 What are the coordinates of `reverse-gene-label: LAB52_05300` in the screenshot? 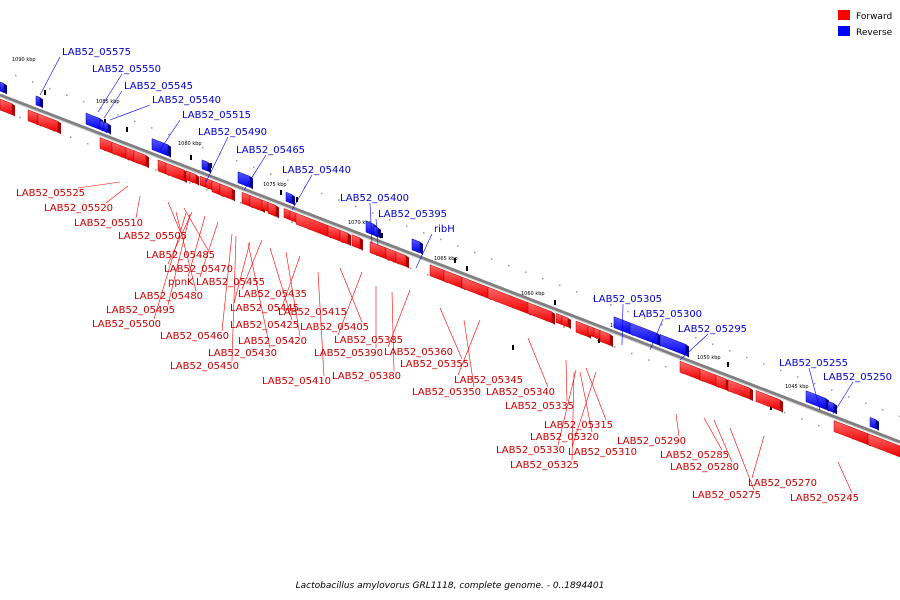 It's located at (667, 314).